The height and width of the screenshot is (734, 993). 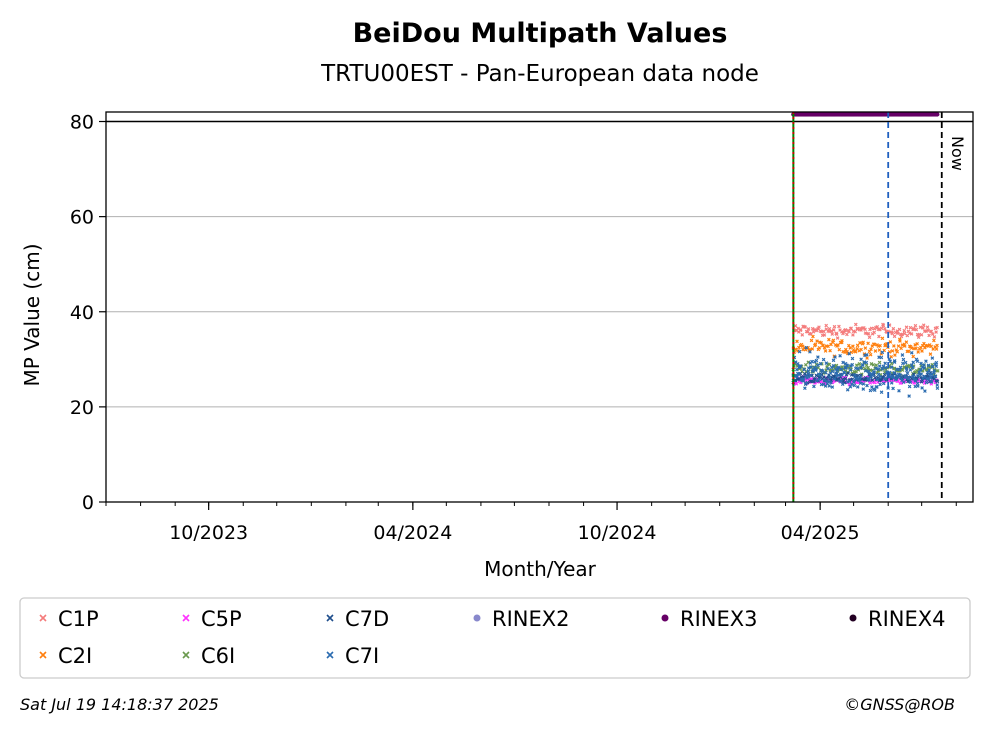 What do you see at coordinates (352, 656) in the screenshot?
I see `legend-item-c7i: C7I` at bounding box center [352, 656].